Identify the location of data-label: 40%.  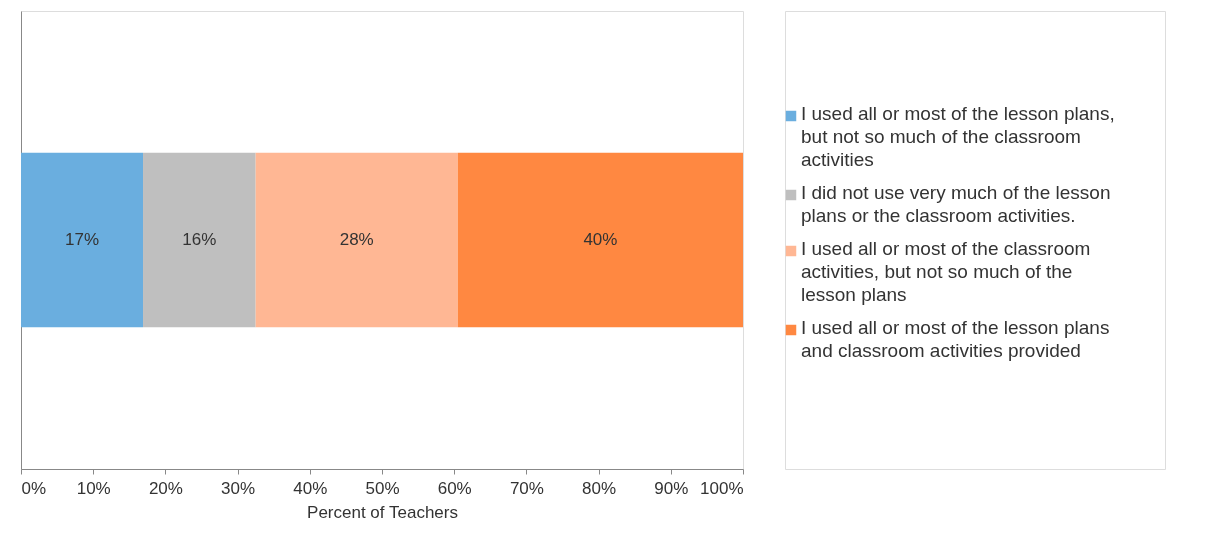
(600, 239).